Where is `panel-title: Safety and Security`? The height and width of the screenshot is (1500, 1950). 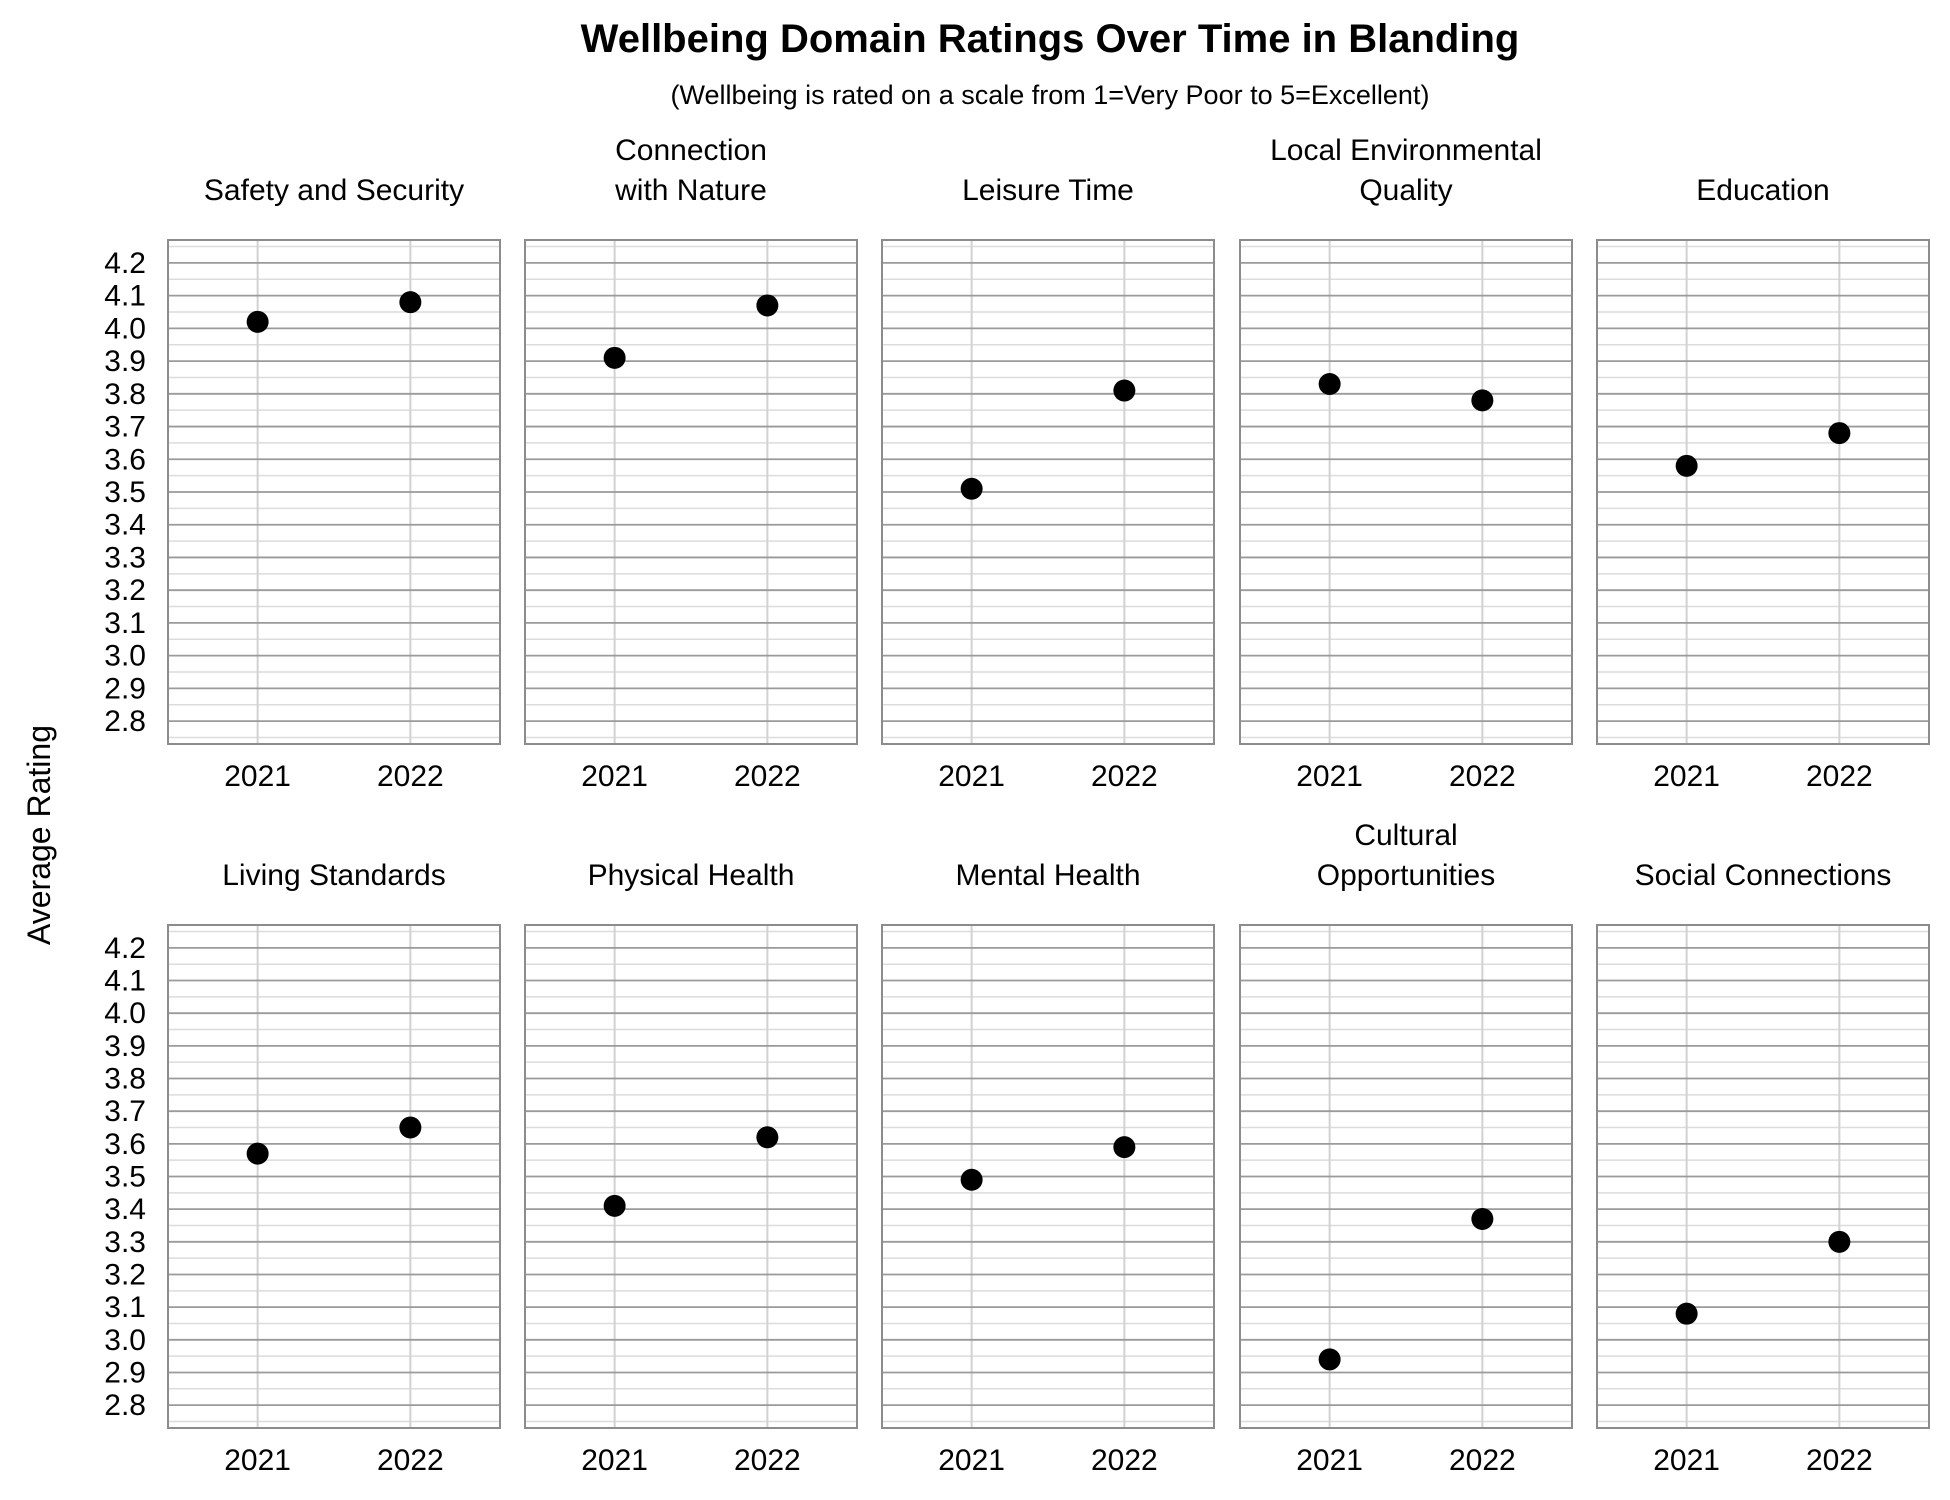 panel-title: Safety and Security is located at coordinates (334, 190).